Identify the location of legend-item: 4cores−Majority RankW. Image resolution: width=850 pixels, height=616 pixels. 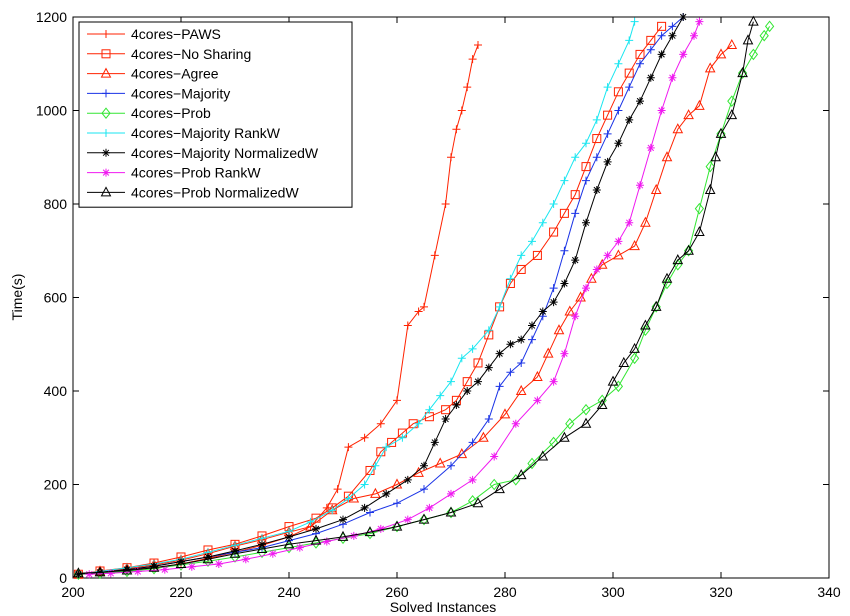
(184, 133).